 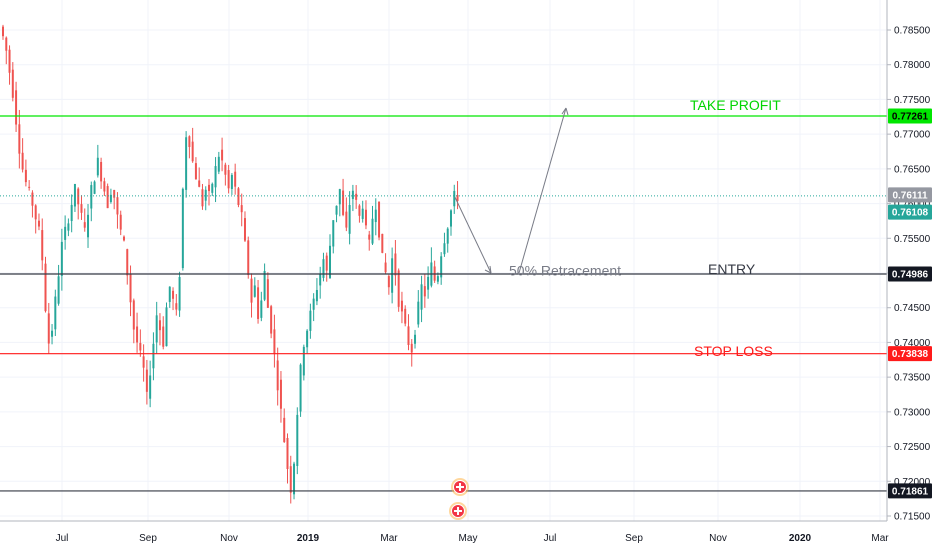 I want to click on take-profit-price-tag-bg, so click(x=910, y=116).